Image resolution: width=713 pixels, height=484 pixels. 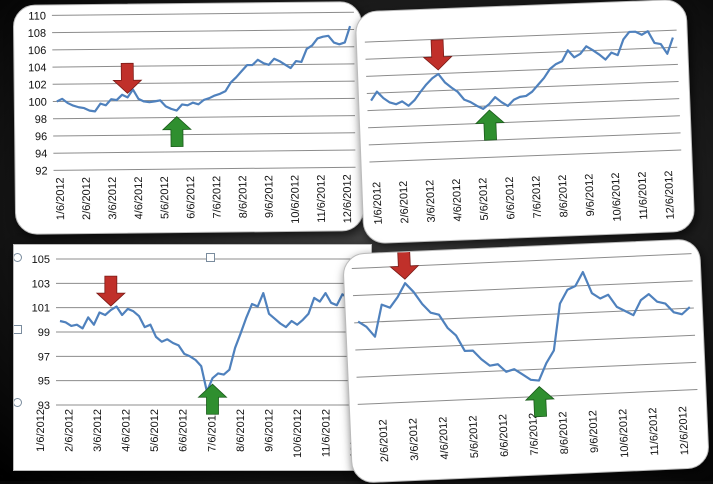 What do you see at coordinates (18, 329) in the screenshot?
I see `resize-handle-left` at bounding box center [18, 329].